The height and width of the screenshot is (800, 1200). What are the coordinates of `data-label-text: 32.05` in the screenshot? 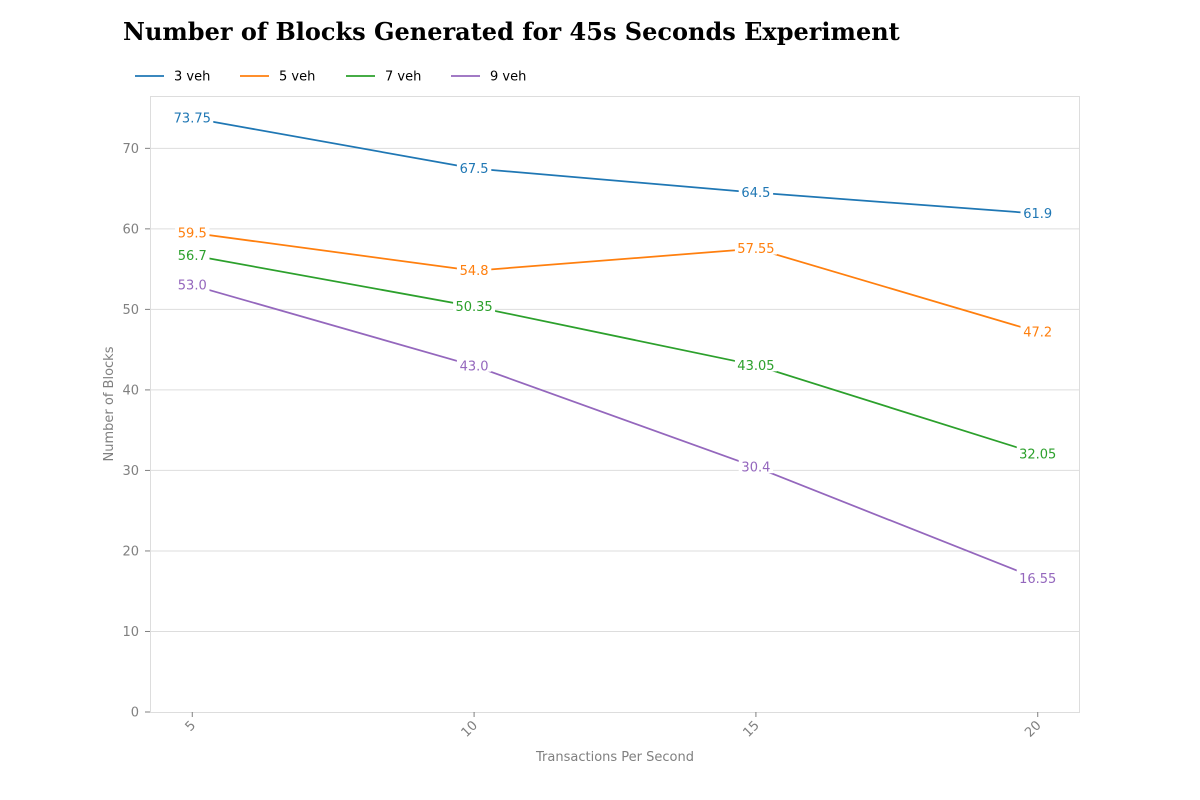 It's located at (1037, 454).